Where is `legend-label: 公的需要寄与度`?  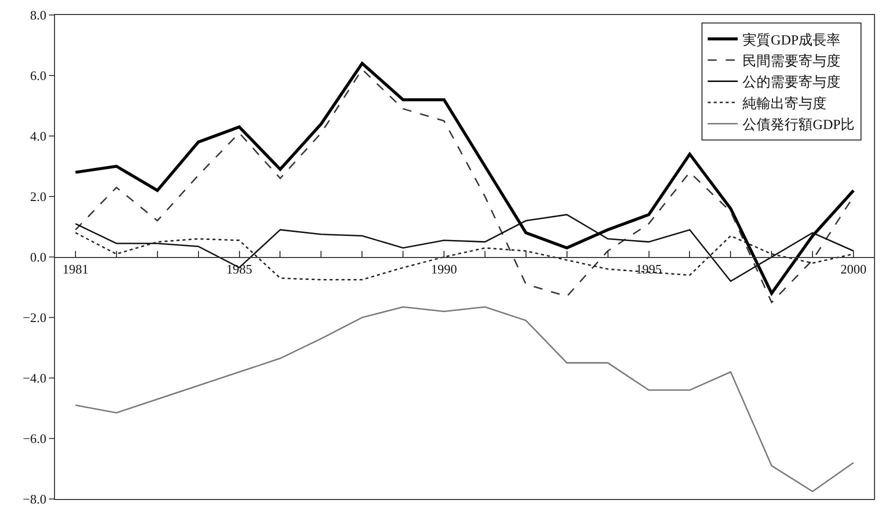 legend-label: 公的需要寄与度 is located at coordinates (791, 82).